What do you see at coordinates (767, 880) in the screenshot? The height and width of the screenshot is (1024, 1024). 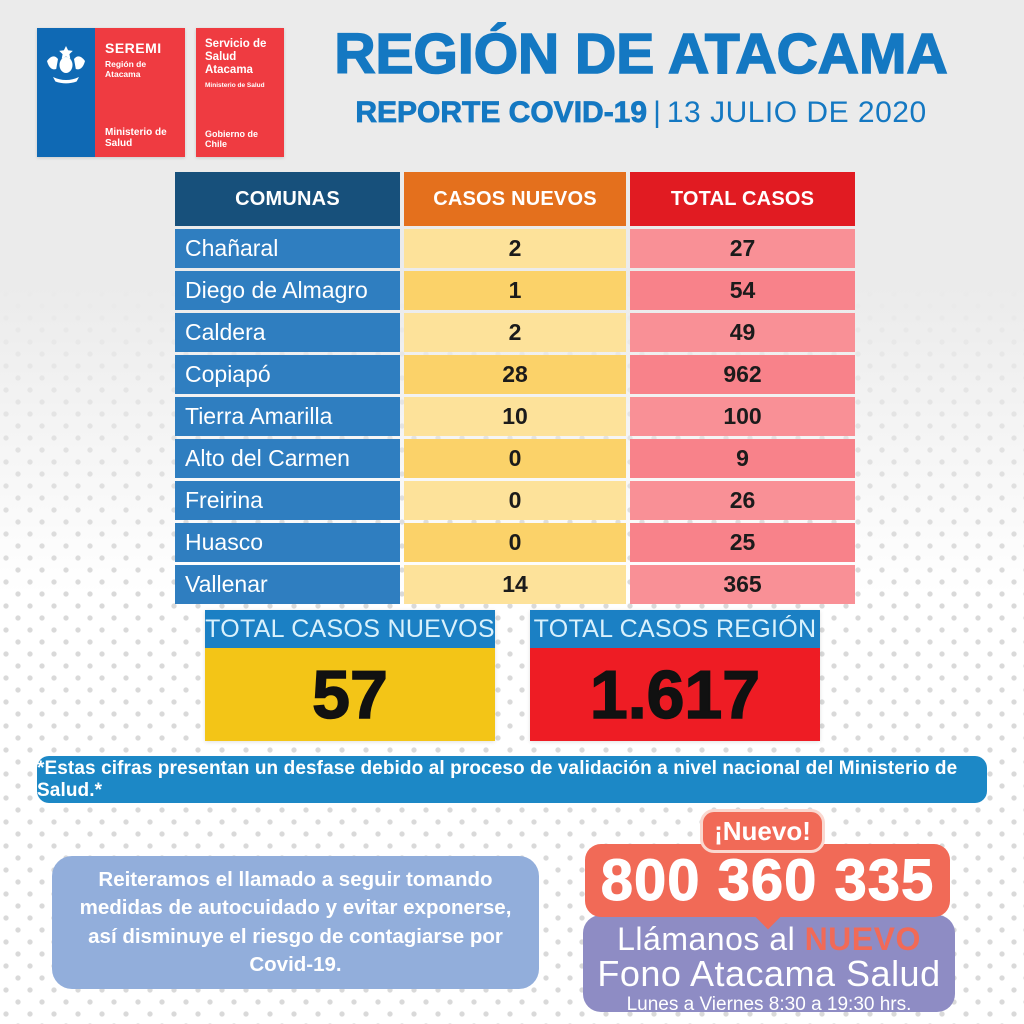 I see `hotline-phone-number: 800 360 335` at bounding box center [767, 880].